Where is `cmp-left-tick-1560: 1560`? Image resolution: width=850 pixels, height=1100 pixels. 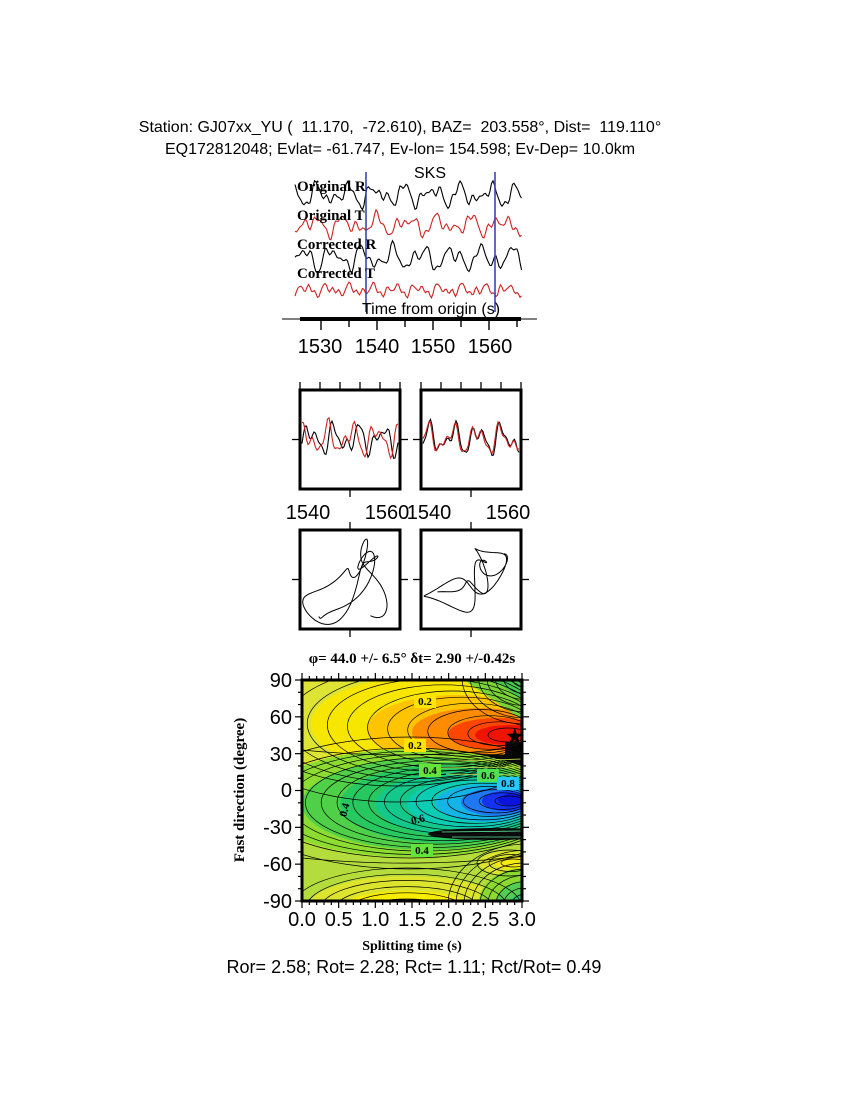
cmp-left-tick-1560: 1560 is located at coordinates (387, 513).